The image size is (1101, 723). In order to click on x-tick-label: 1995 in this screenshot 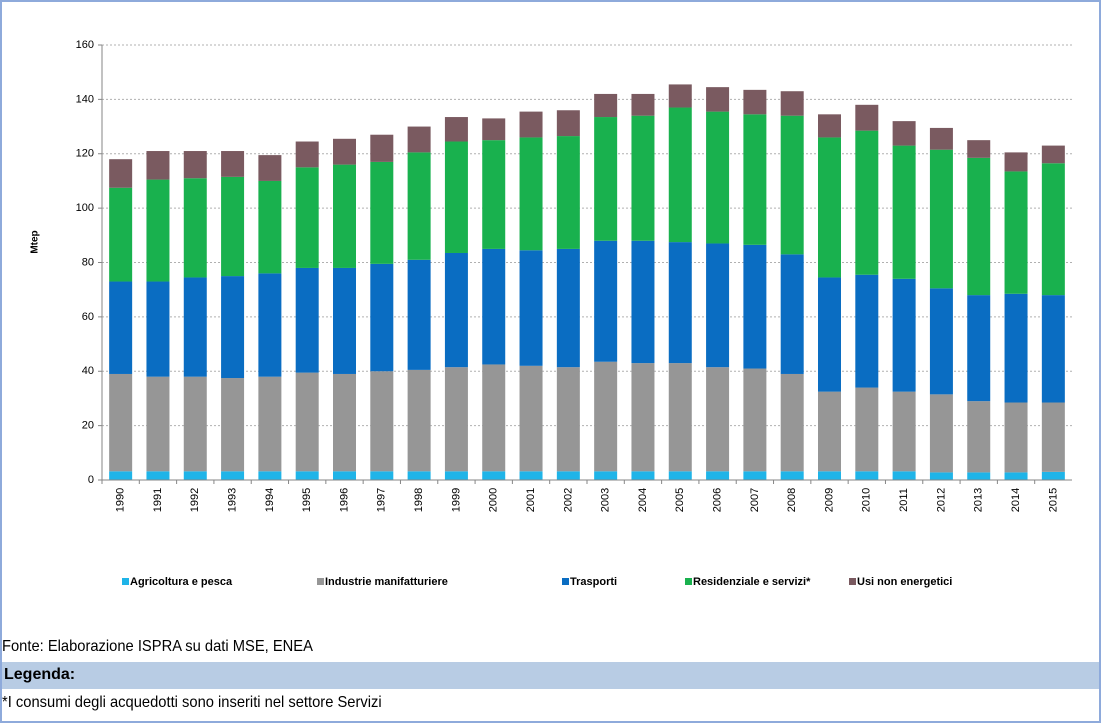, I will do `click(307, 500)`.